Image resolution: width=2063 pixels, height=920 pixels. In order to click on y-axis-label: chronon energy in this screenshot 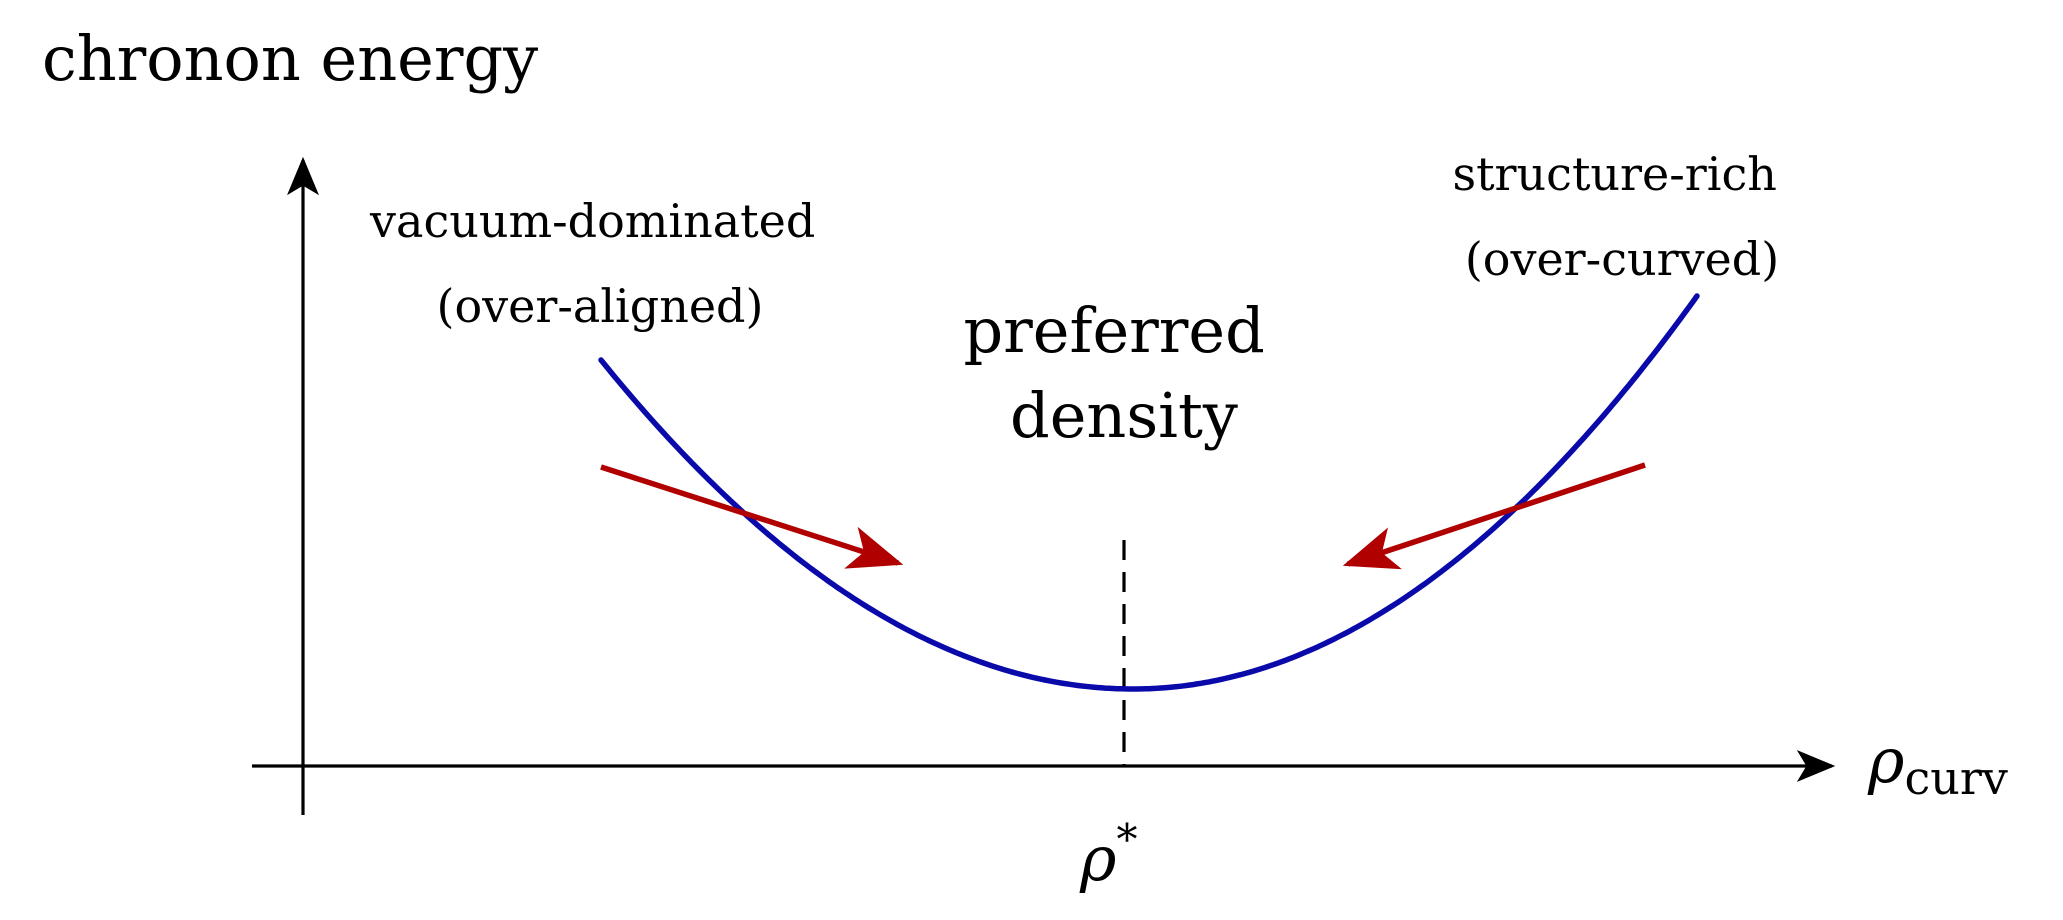, I will do `click(290, 58)`.